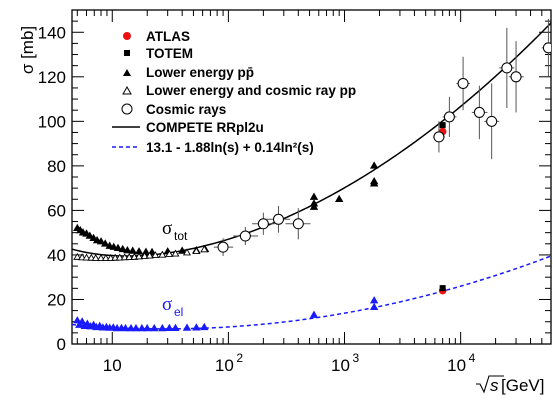 The height and width of the screenshot is (401, 553). Describe the element at coordinates (356, 358) in the screenshot. I see `x-tick-exponent: 3` at that location.